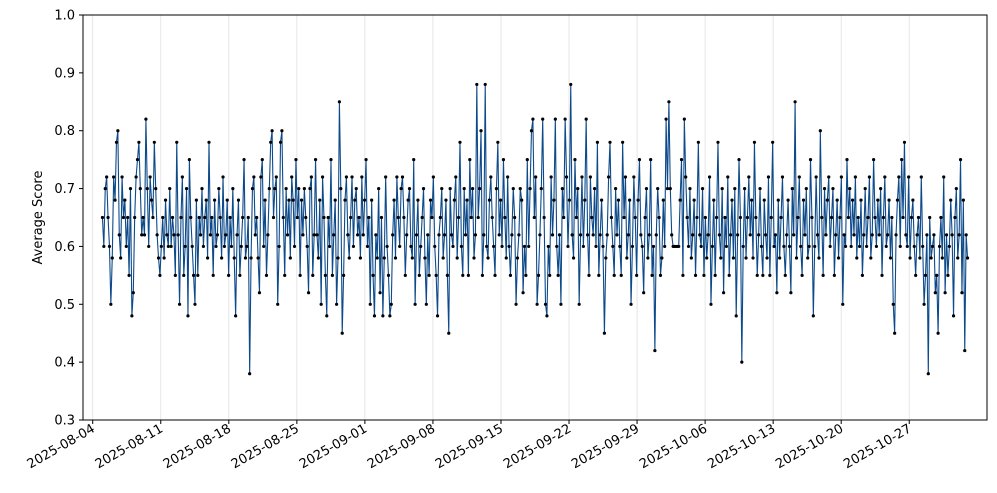  What do you see at coordinates (265, 446) in the screenshot?
I see `x-tick-label: 2025-08-25` at bounding box center [265, 446].